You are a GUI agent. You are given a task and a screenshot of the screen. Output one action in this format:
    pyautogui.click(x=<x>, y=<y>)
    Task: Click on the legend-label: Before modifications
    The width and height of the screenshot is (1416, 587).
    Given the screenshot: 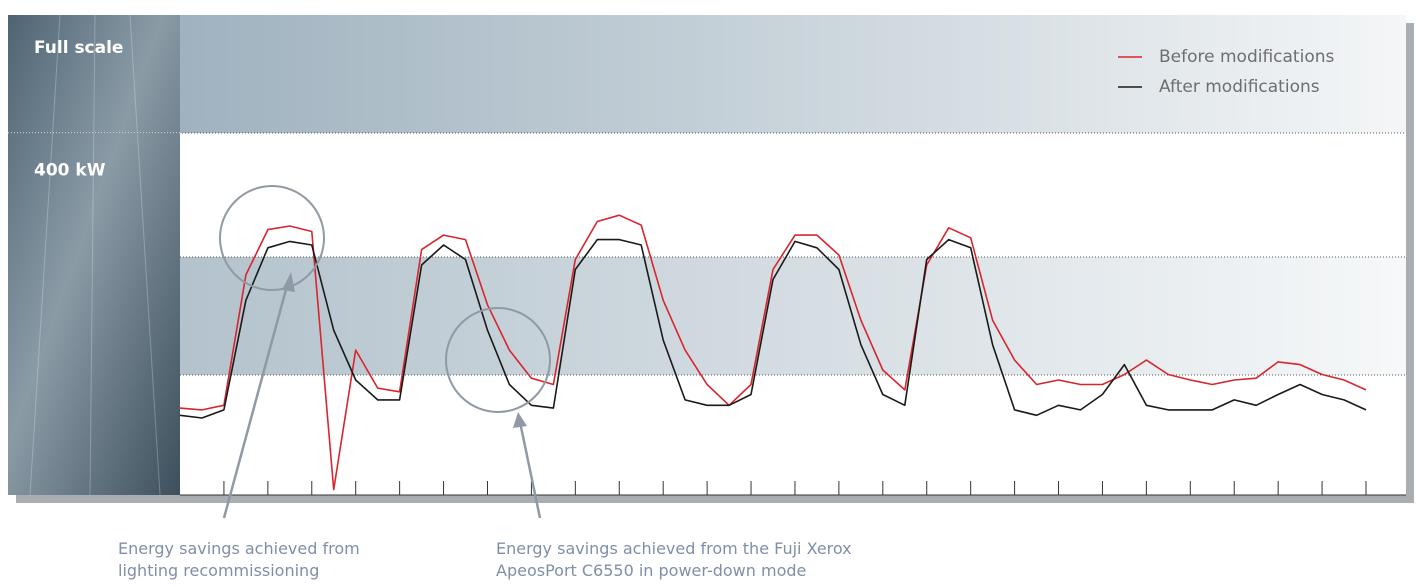 What is the action you would take?
    pyautogui.click(x=1246, y=57)
    